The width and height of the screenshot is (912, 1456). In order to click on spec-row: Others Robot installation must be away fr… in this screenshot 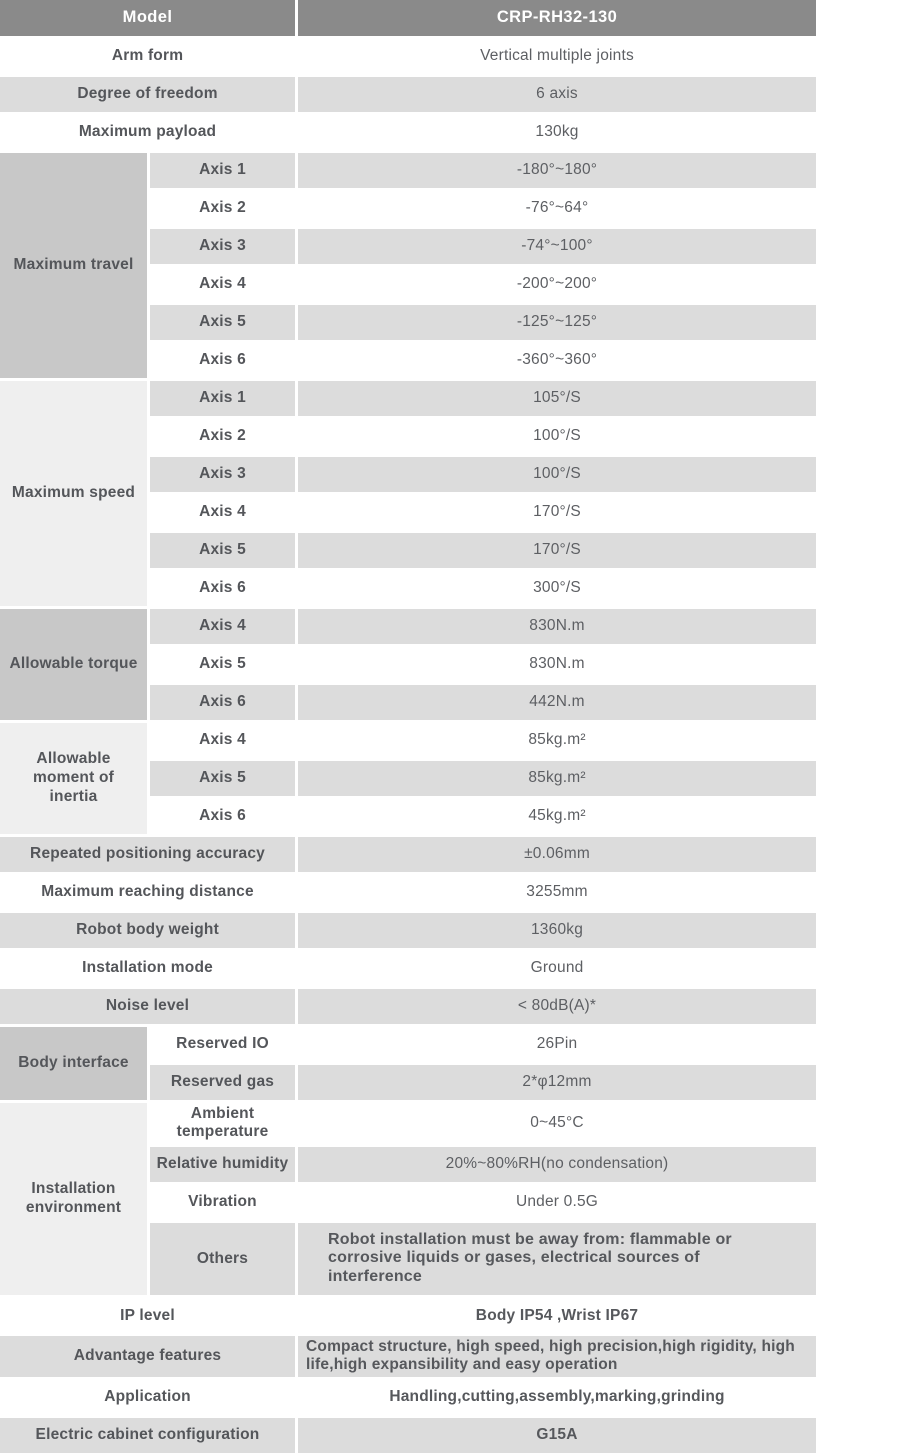, I will do `click(408, 1259)`.